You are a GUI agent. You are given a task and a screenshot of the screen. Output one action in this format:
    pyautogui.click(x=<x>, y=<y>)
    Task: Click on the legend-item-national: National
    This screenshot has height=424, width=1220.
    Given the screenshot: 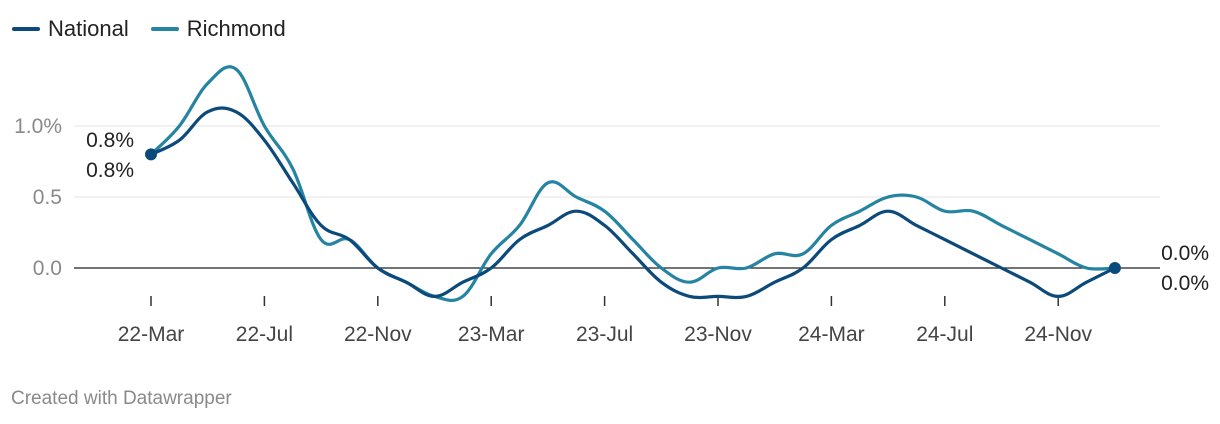 What is the action you would take?
    pyautogui.click(x=70, y=29)
    